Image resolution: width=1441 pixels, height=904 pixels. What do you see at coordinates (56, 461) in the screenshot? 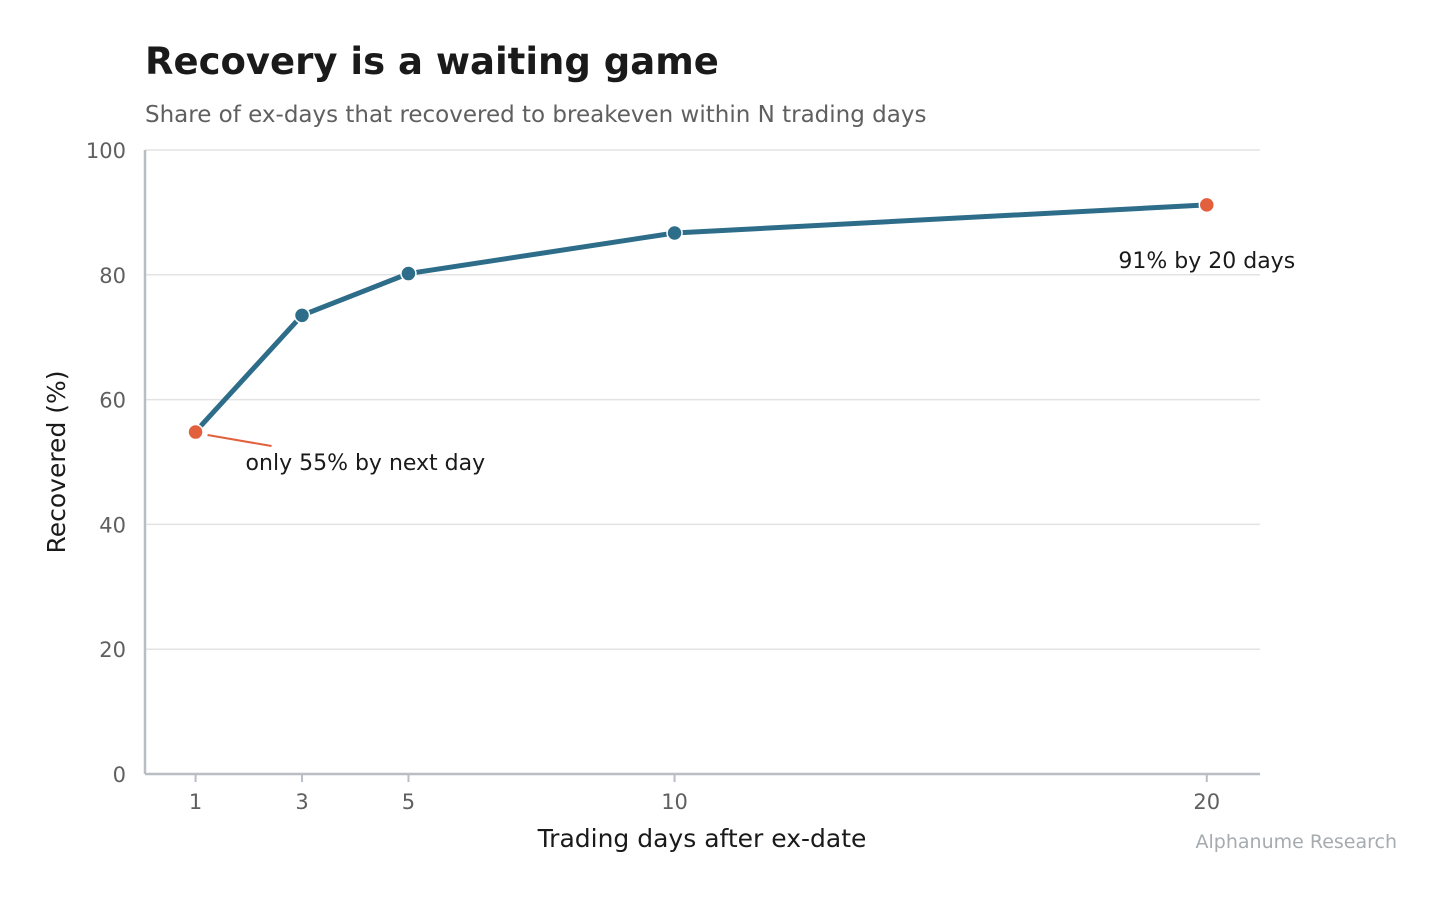
I see `y-axis-label: Recovered (%)` at bounding box center [56, 461].